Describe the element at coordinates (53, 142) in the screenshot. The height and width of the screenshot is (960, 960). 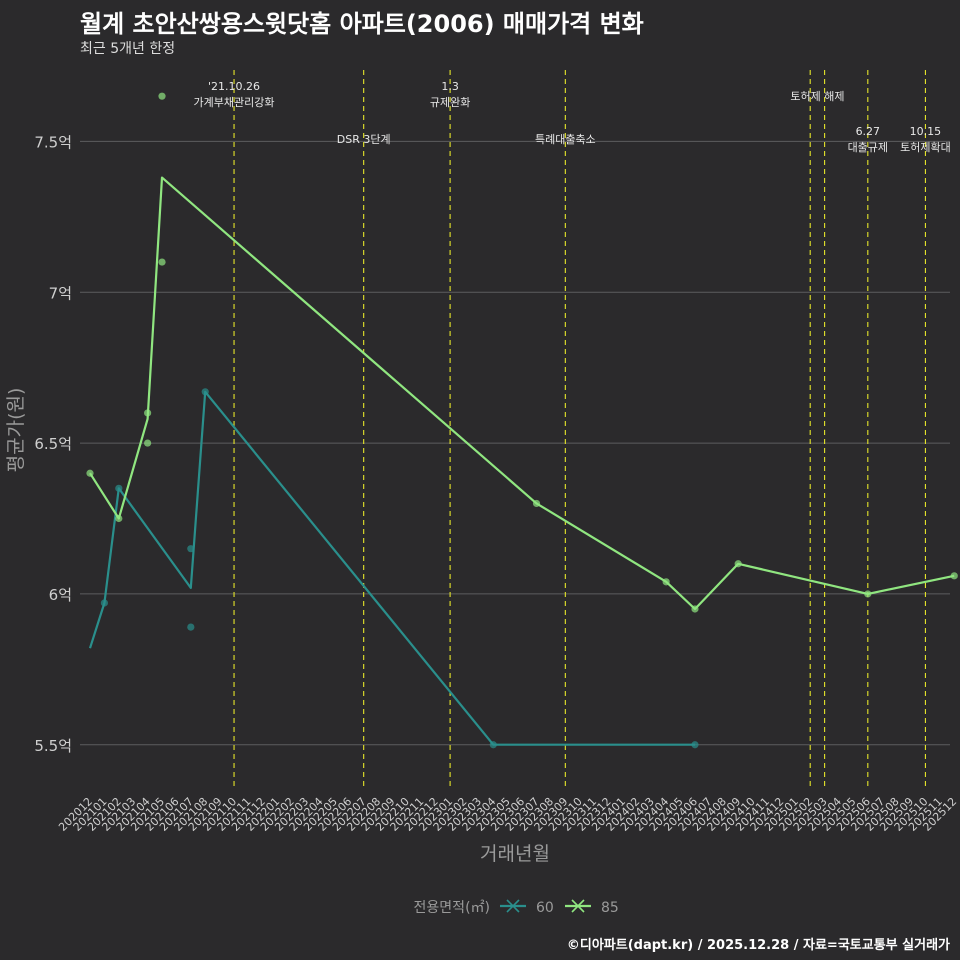
I see `y-tick-label: 7.5억` at that location.